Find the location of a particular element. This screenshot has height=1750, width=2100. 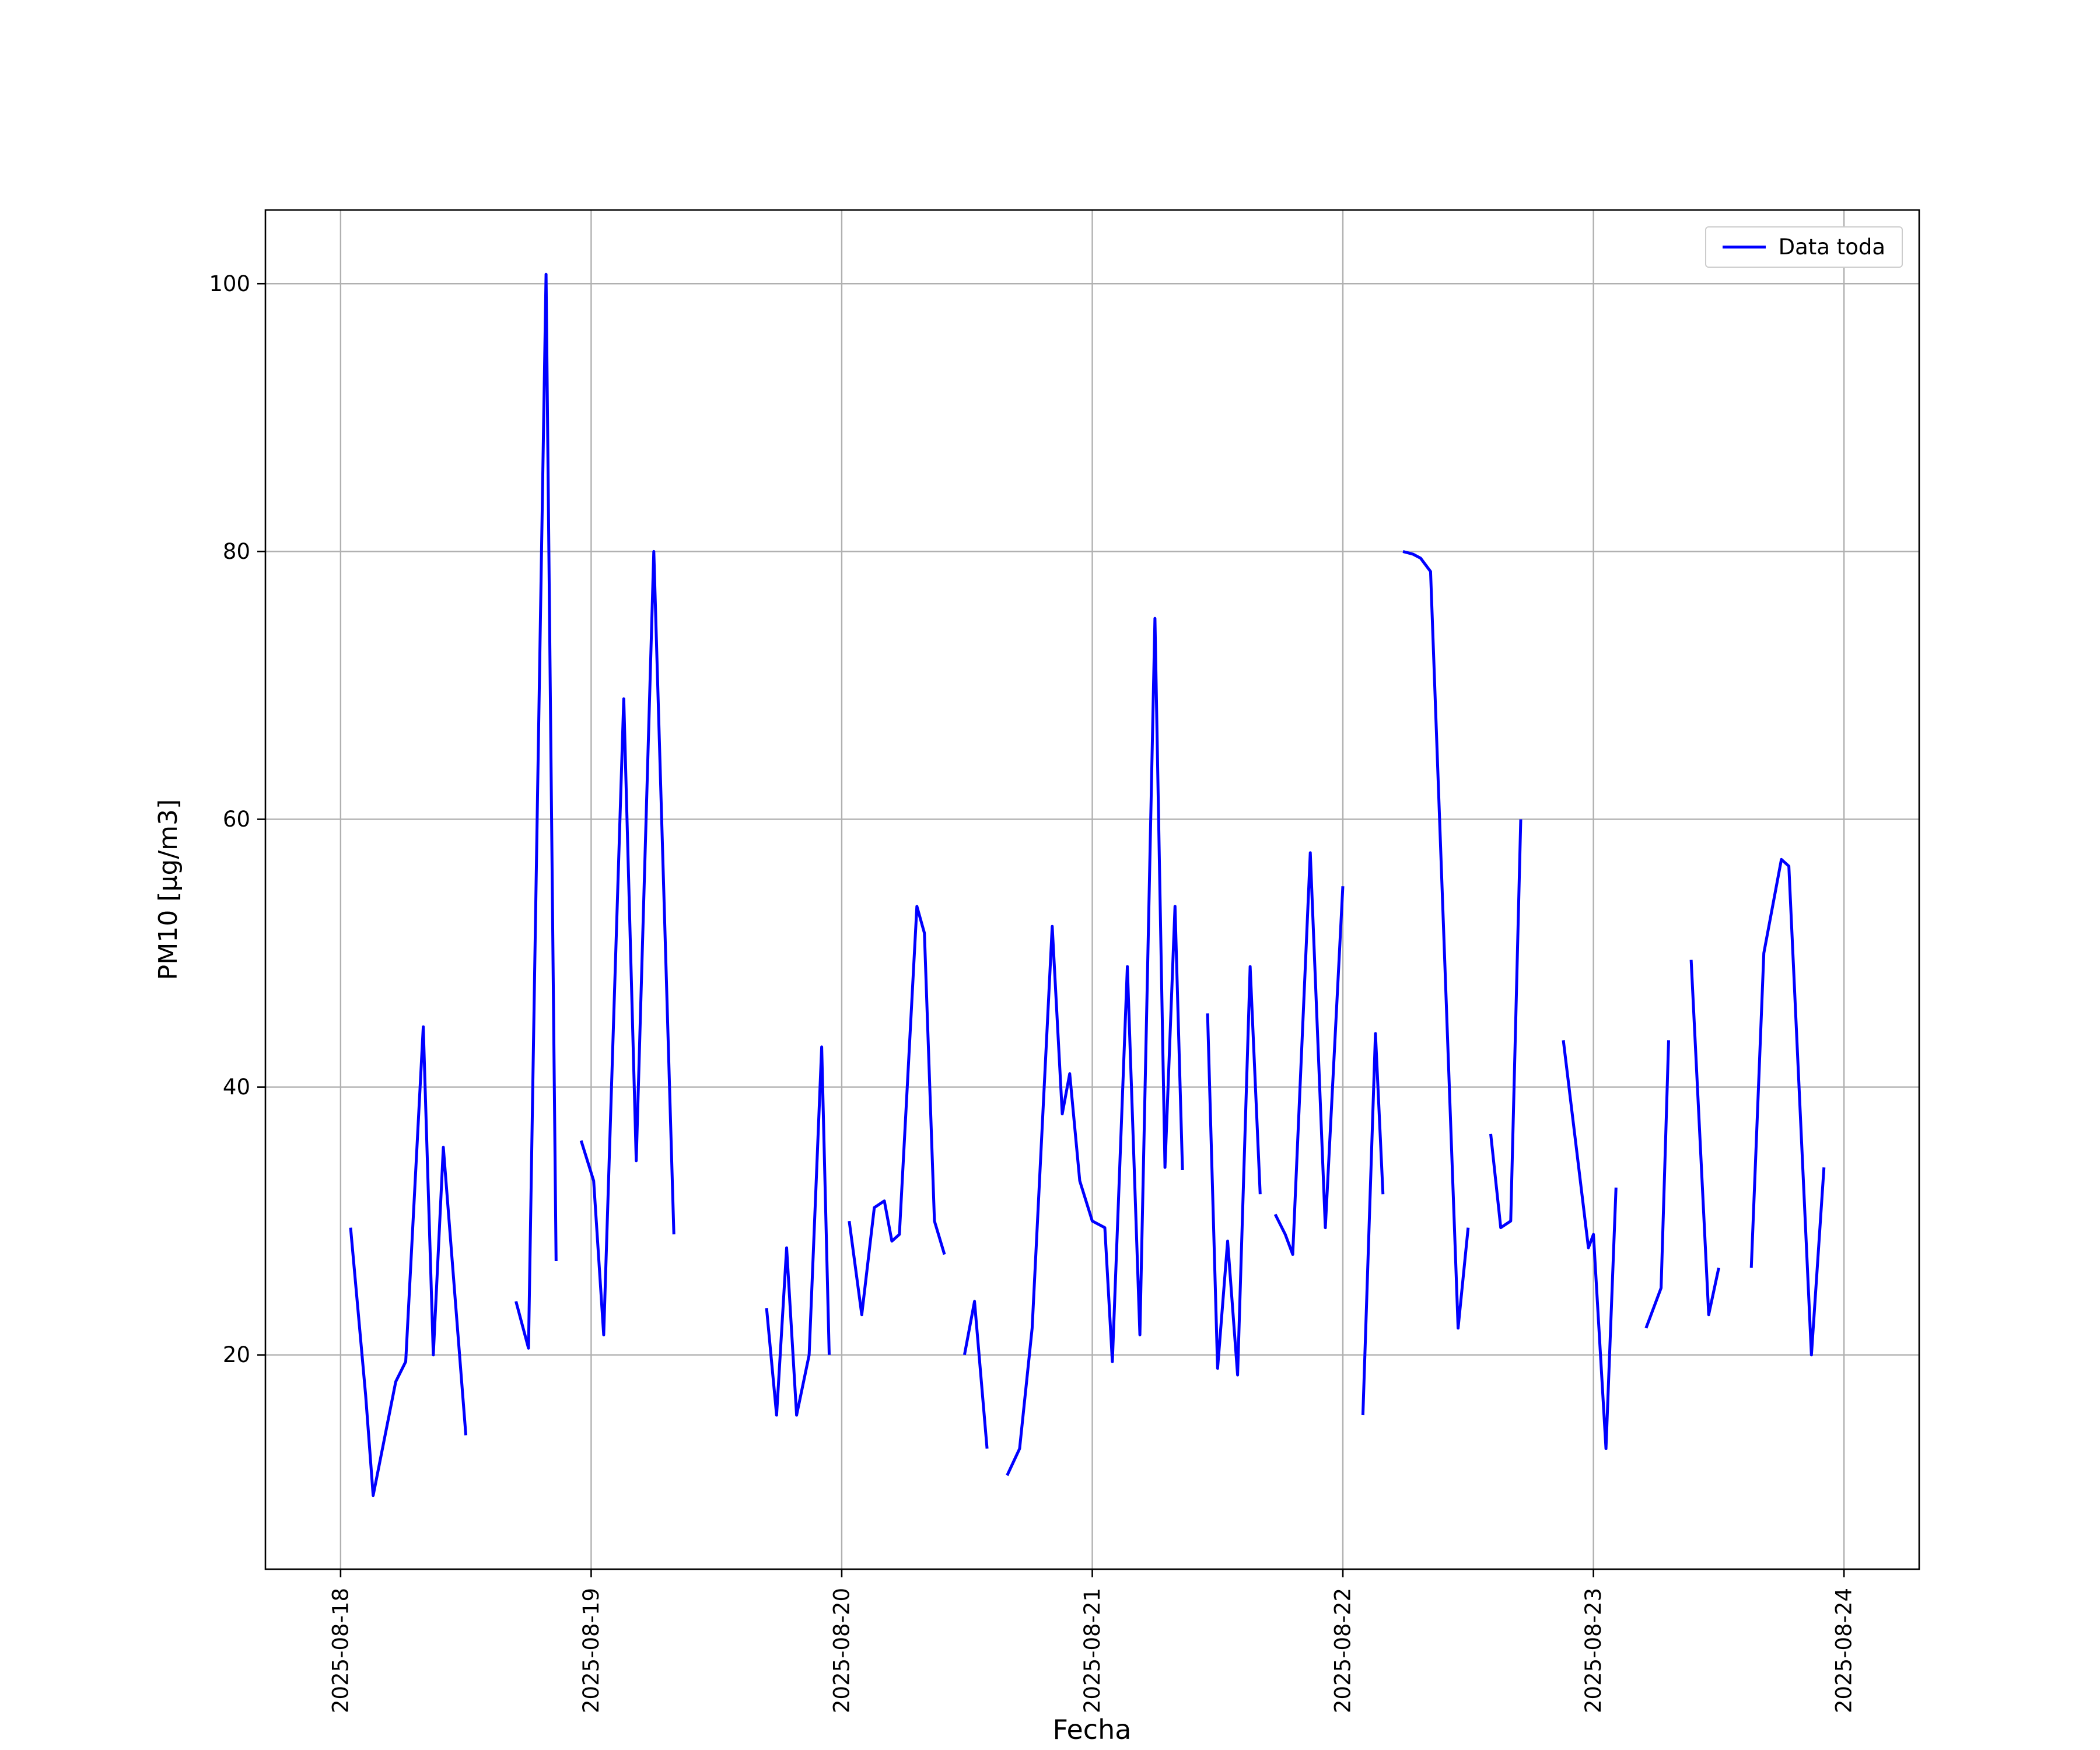

x-tick-label: 2025-08-21 is located at coordinates (1092, 1650).